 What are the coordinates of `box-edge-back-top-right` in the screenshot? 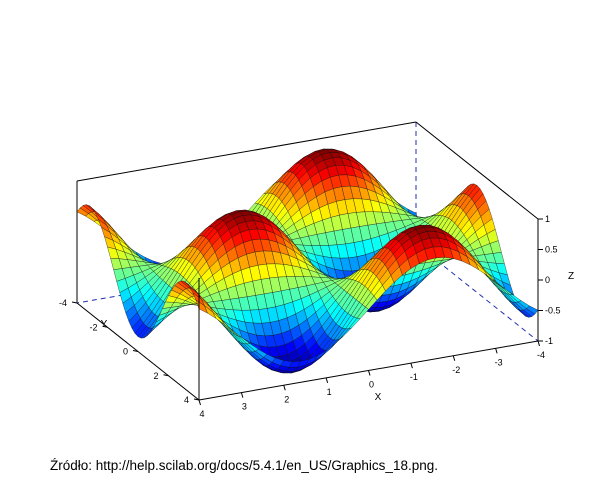 It's located at (477, 170).